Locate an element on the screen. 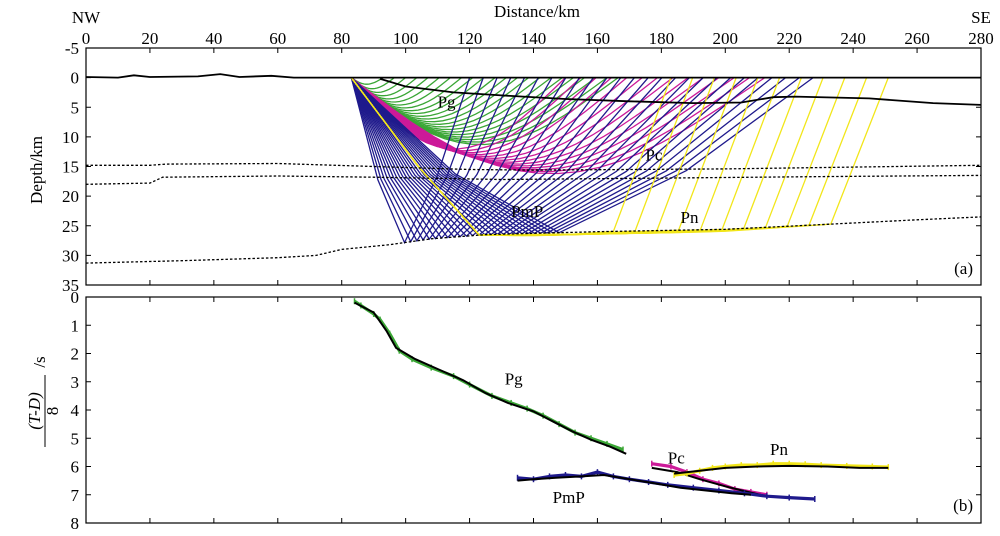 This screenshot has width=1000, height=536. y-tick-label: -5 is located at coordinates (72, 48).